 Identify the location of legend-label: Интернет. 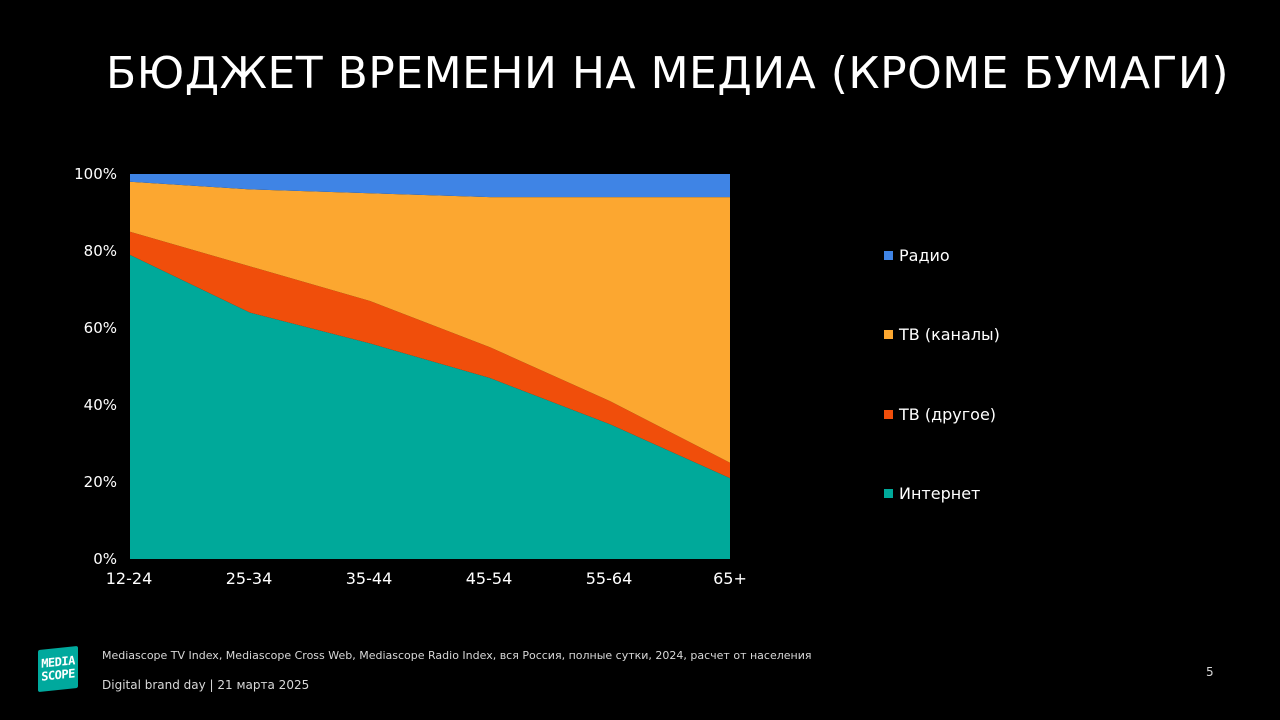
(940, 493).